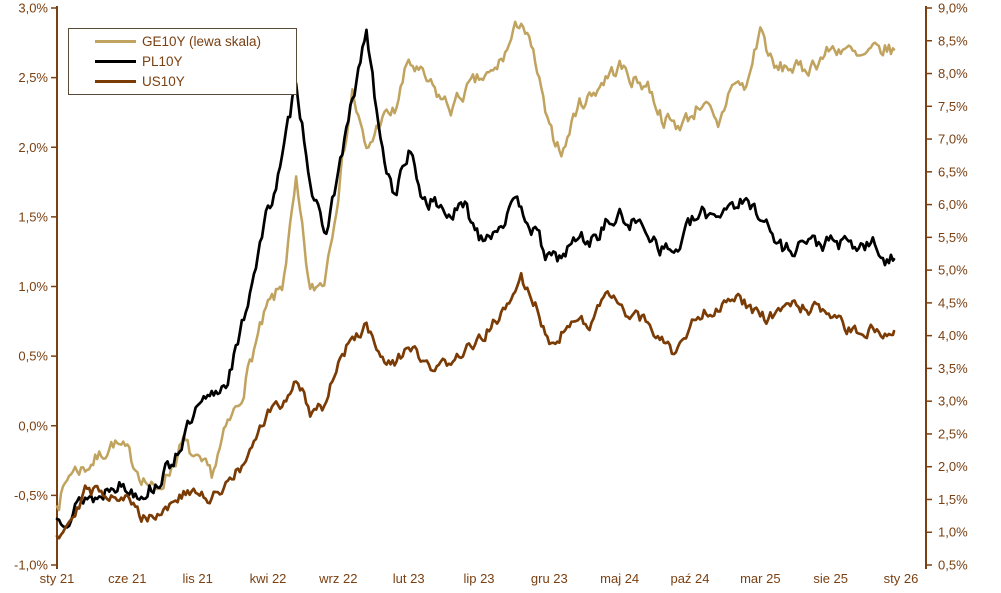  Describe the element at coordinates (953, 106) in the screenshot. I see `right-axis-tick-label: 7,5%` at that location.